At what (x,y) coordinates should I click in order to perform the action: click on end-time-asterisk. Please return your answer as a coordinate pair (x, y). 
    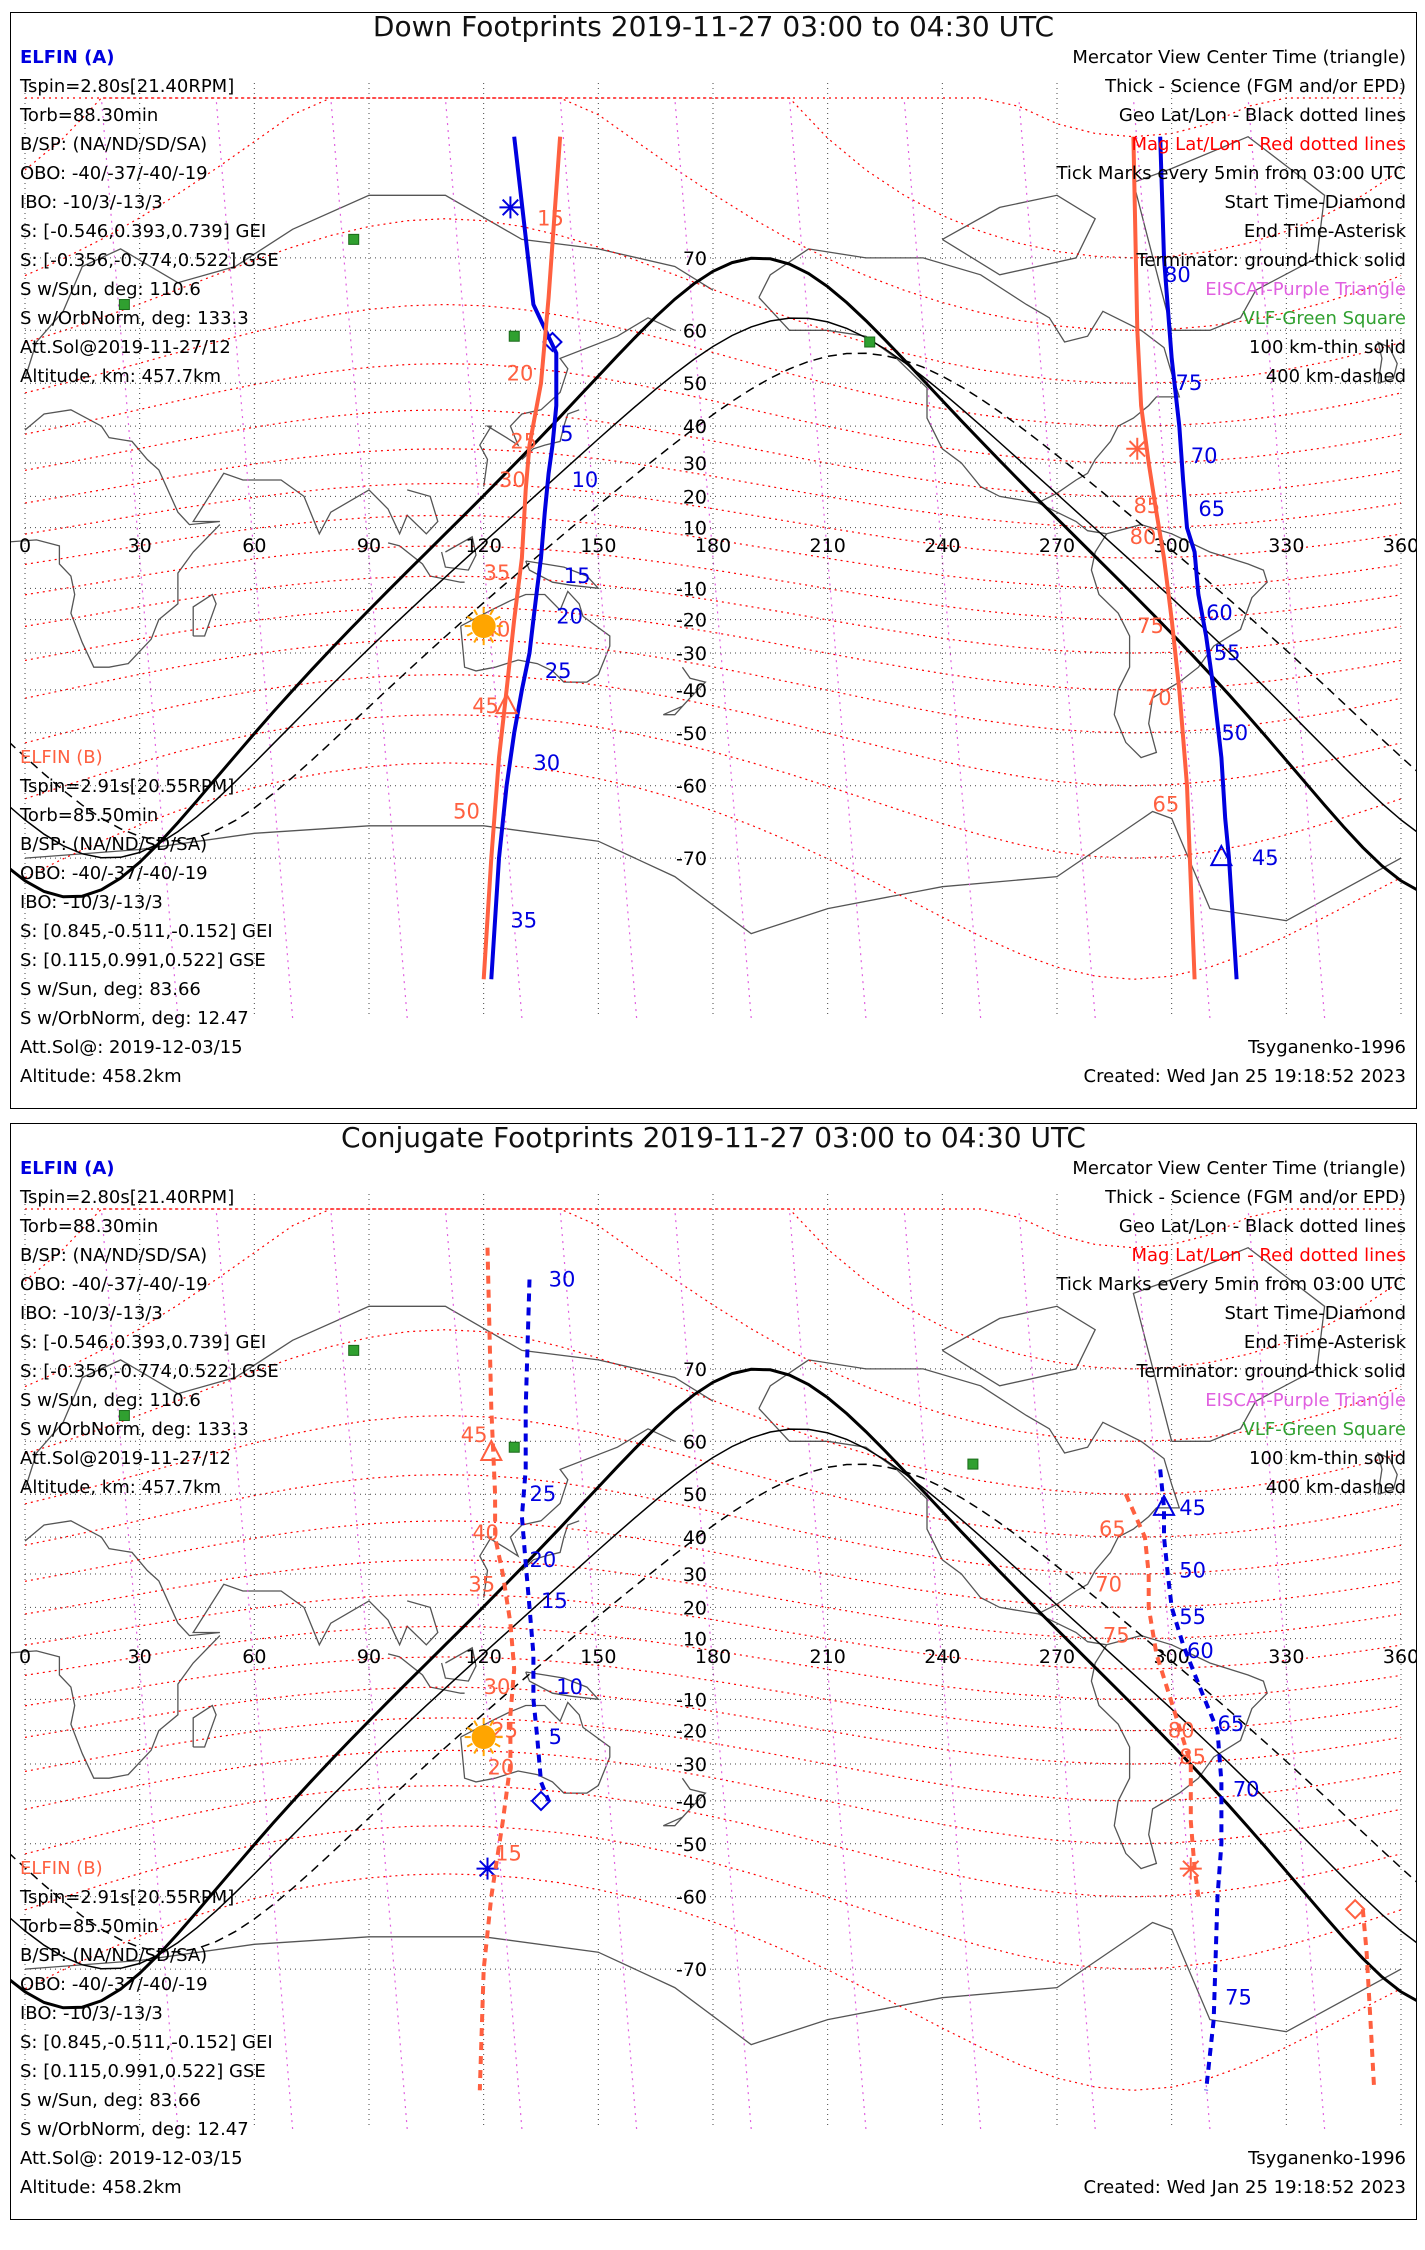
    Looking at the image, I should click on (1137, 448).